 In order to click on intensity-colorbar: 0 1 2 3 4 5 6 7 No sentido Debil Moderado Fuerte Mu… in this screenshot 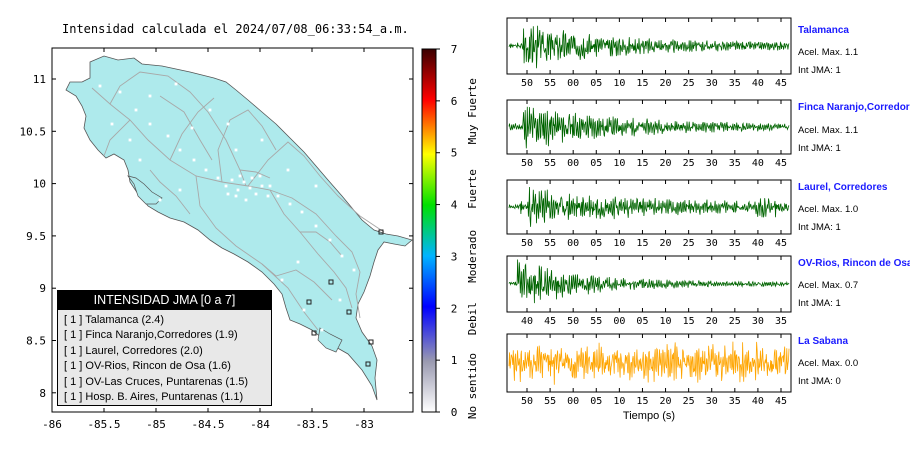, I will do `click(450, 231)`.